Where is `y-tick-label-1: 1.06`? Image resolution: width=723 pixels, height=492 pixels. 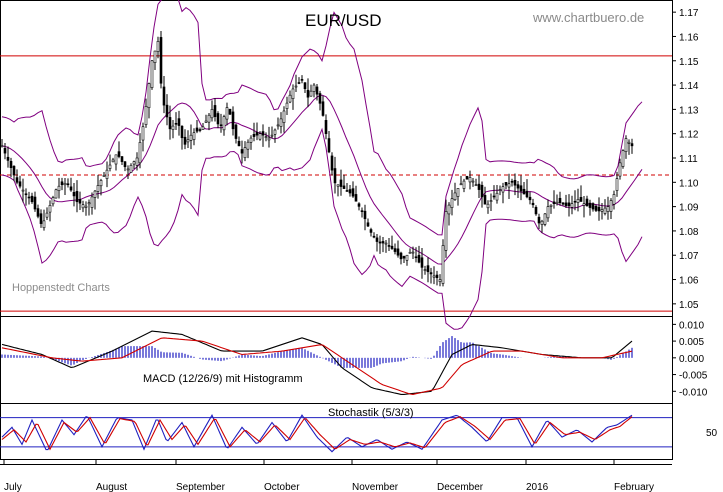
y-tick-label-1: 1.06 is located at coordinates (689, 281).